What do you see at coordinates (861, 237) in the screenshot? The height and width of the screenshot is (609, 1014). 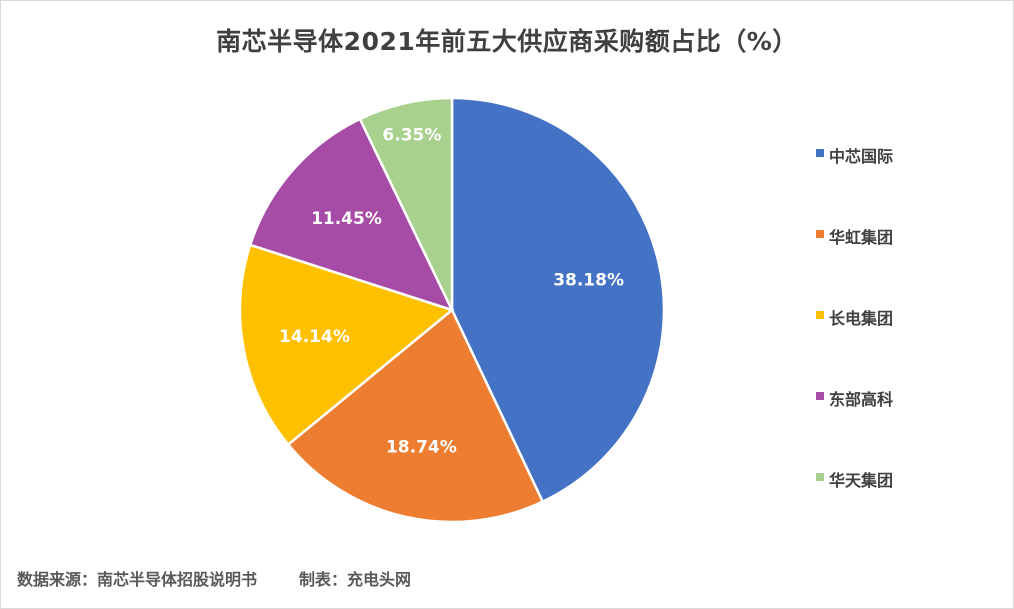 I see `legend-label: 华虹集团` at bounding box center [861, 237].